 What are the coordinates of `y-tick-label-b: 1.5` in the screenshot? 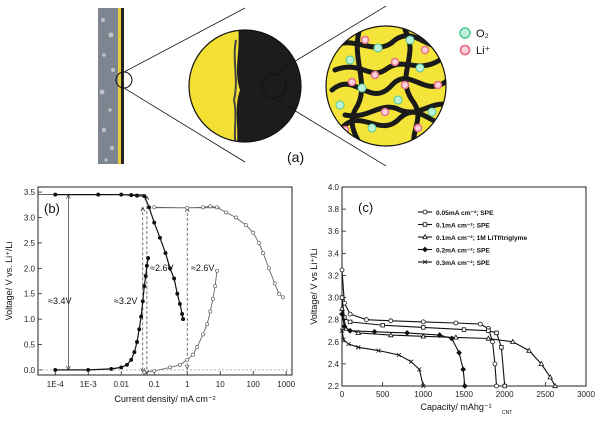 It's located at (30, 294).